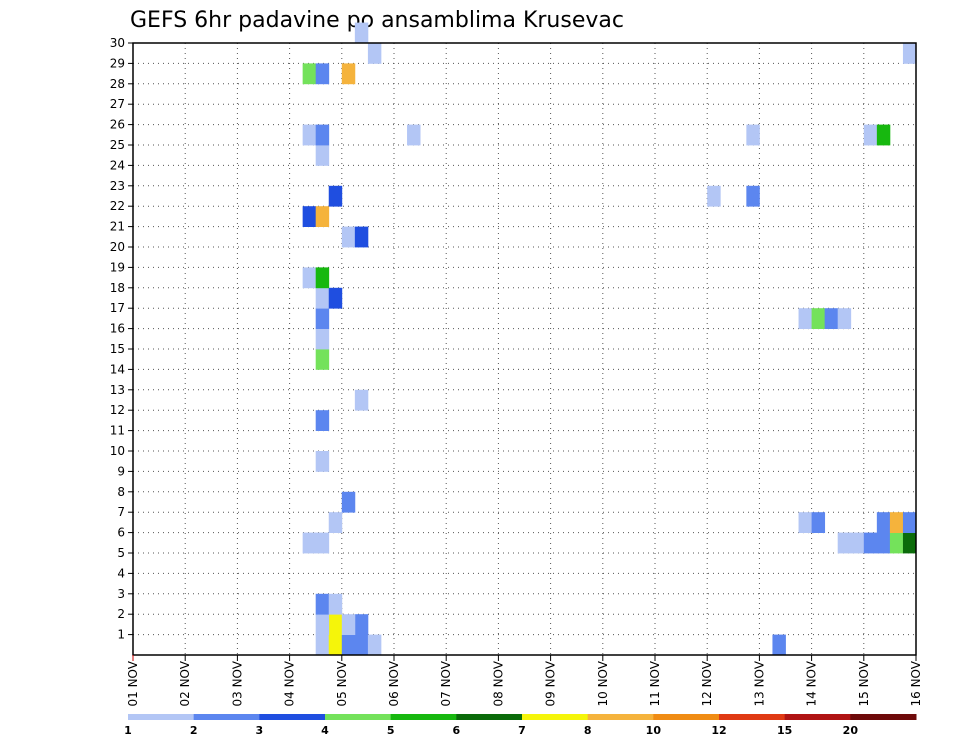 The width and height of the screenshot is (960, 747). Describe the element at coordinates (117, 63) in the screenshot. I see `y-tick-label: 29` at that location.